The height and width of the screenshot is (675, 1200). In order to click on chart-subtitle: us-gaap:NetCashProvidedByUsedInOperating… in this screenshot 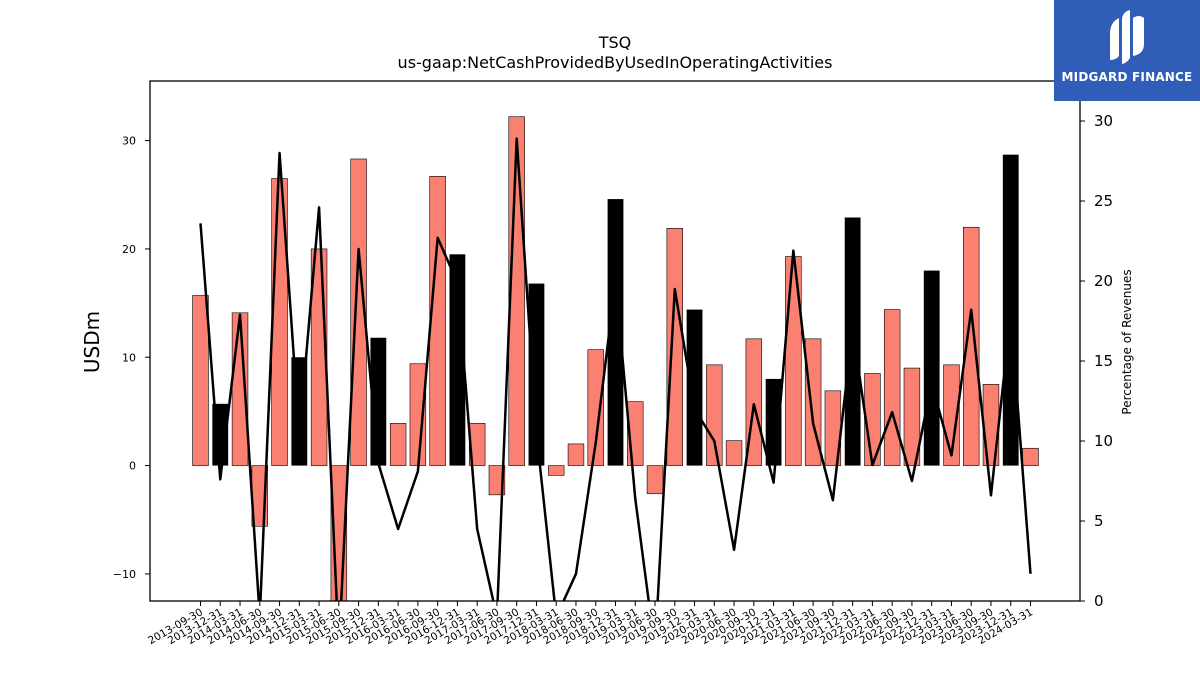, I will do `click(615, 62)`.